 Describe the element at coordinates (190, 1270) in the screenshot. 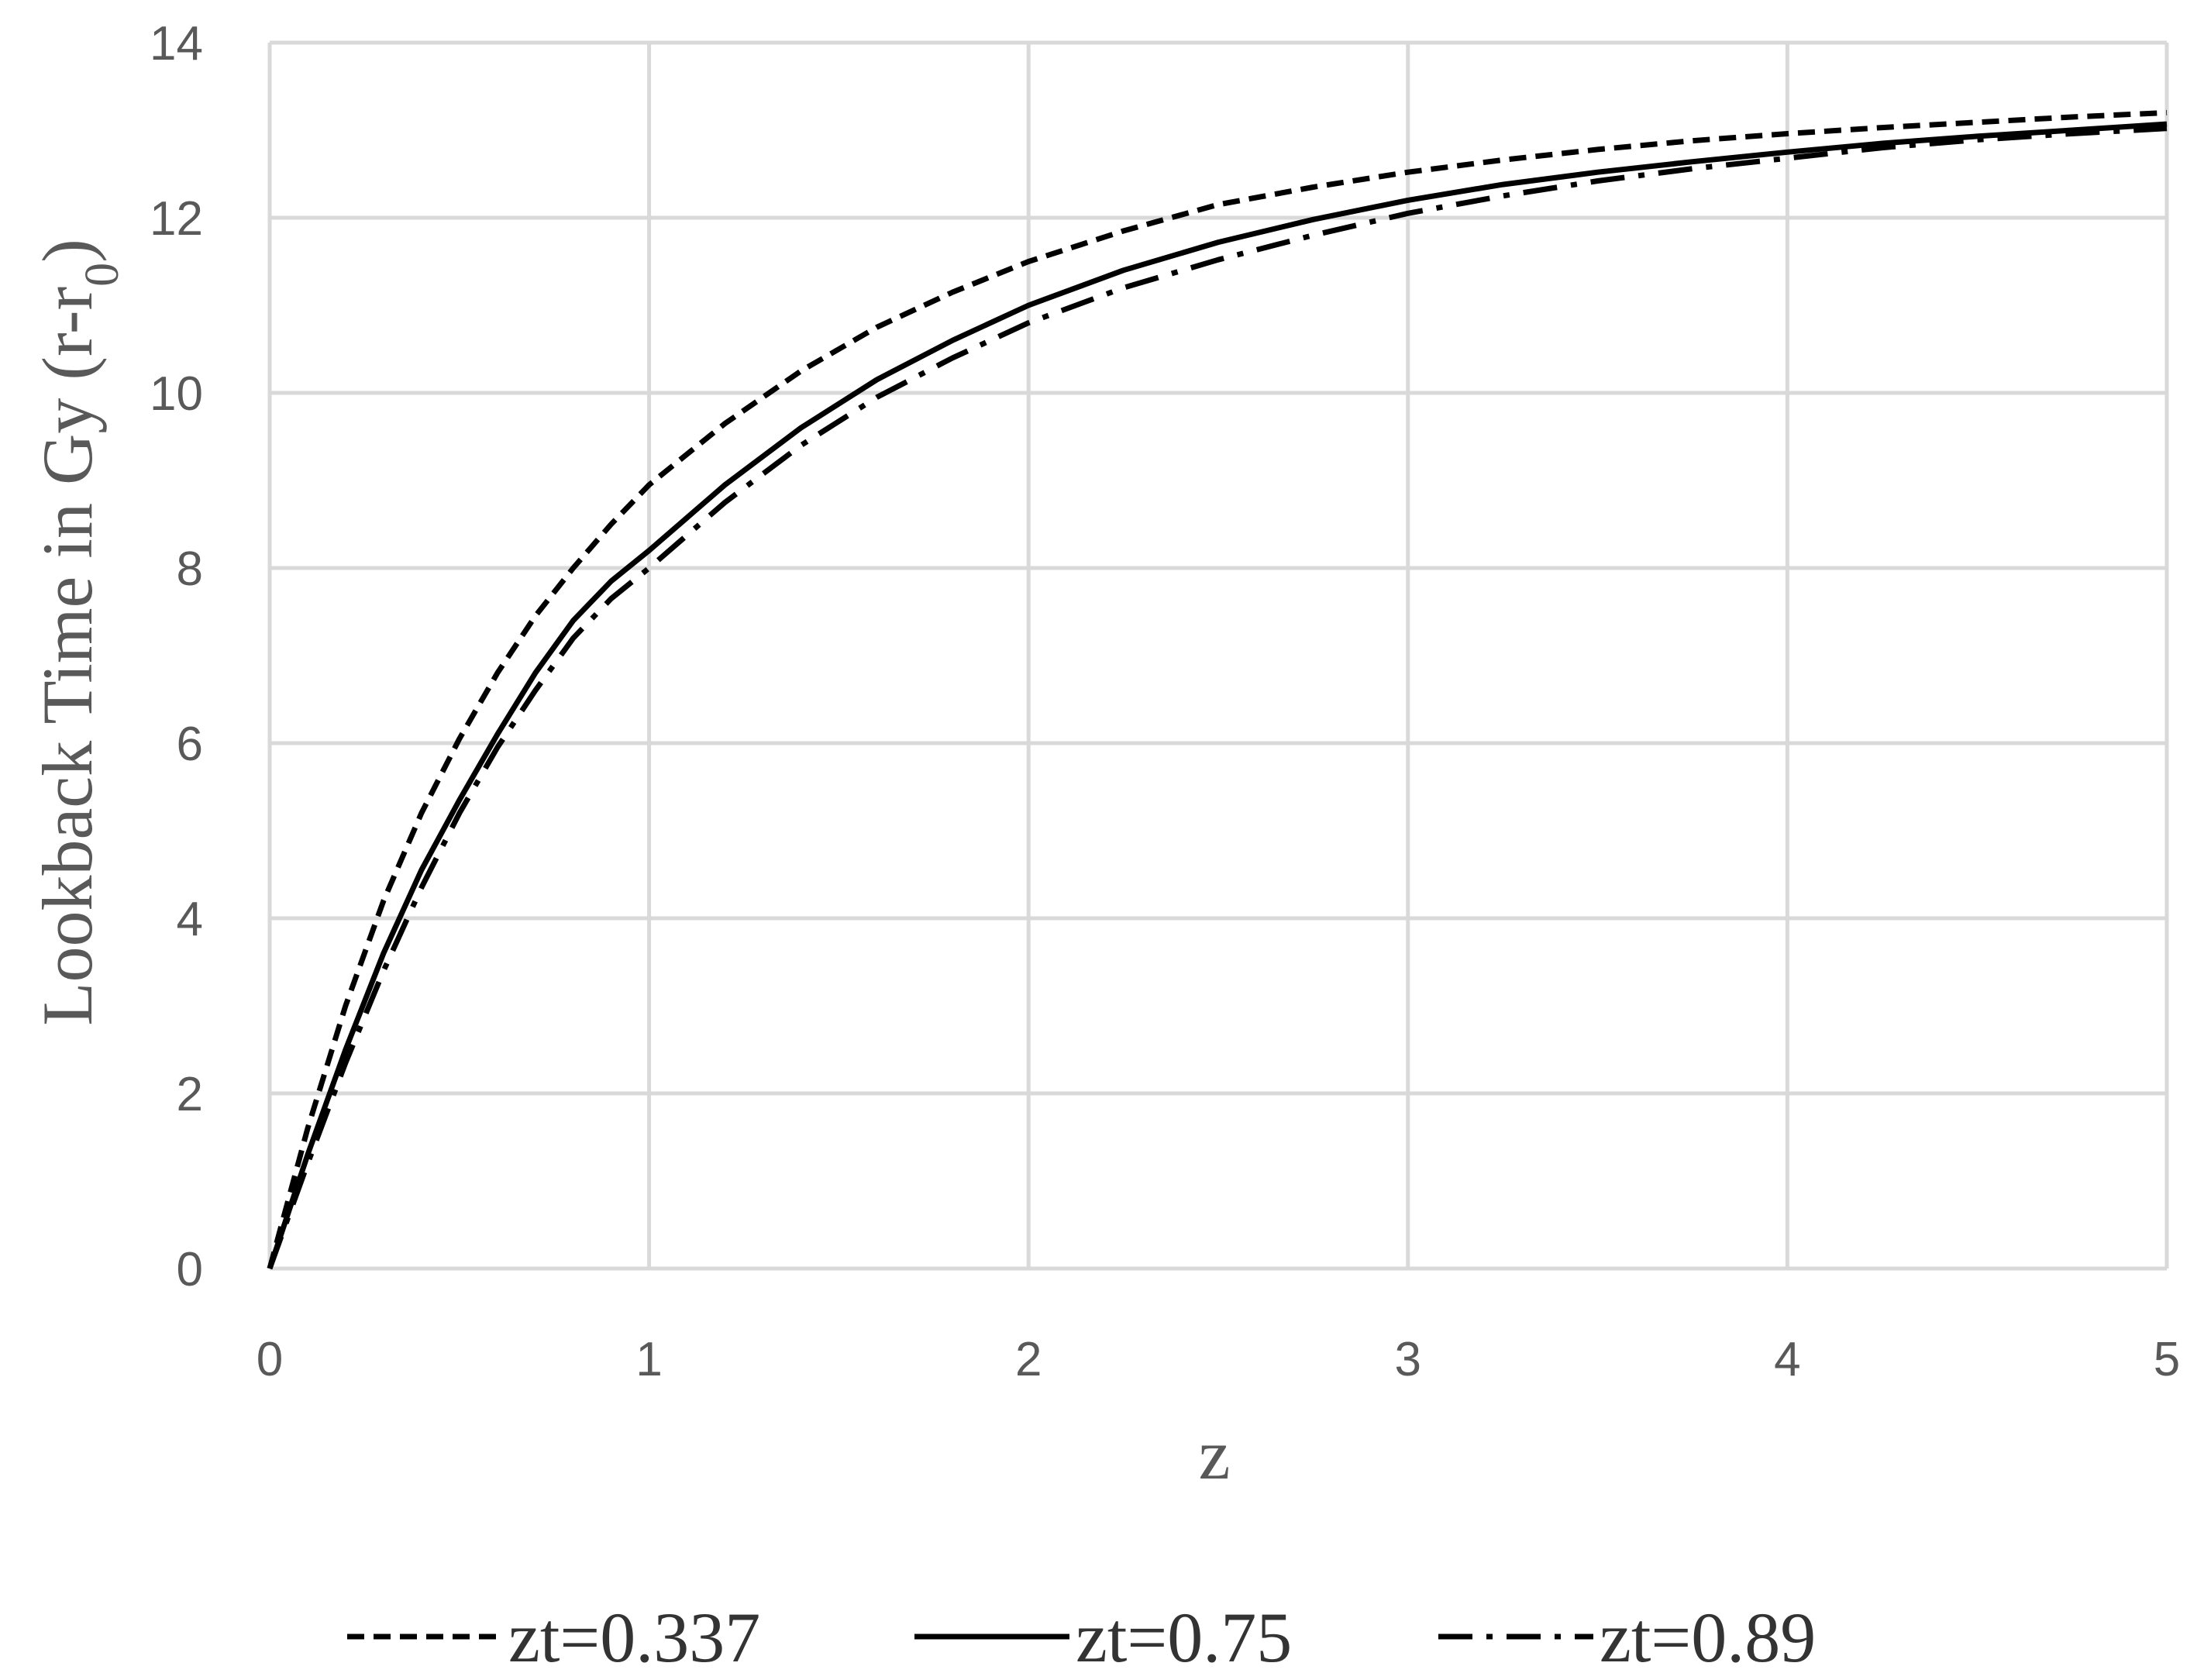

I see `y-tick-label-0: 0` at that location.